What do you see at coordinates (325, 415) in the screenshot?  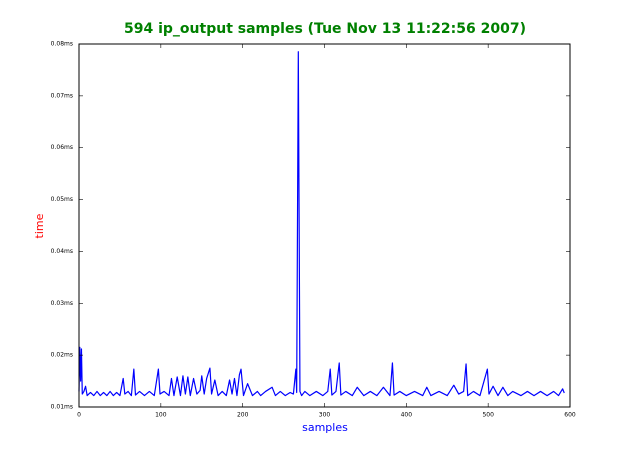 I see `x-tick-label: 300` at bounding box center [325, 415].